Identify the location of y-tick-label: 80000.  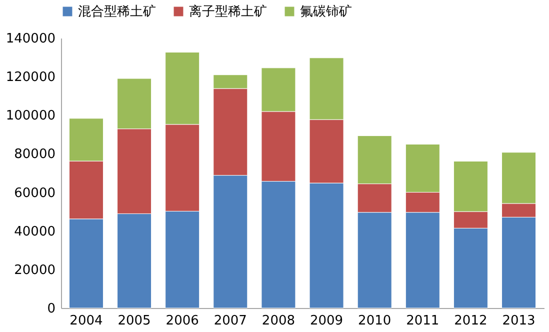
(35, 154).